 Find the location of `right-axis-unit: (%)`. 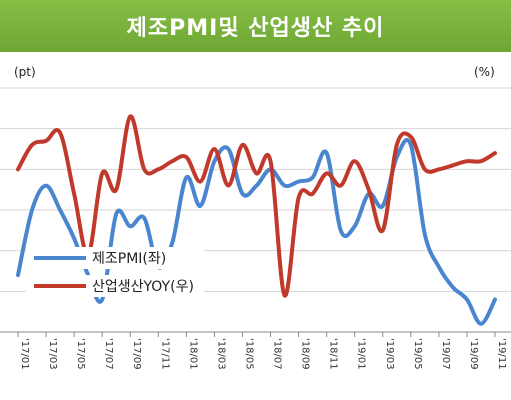

right-axis-unit: (%) is located at coordinates (484, 72).